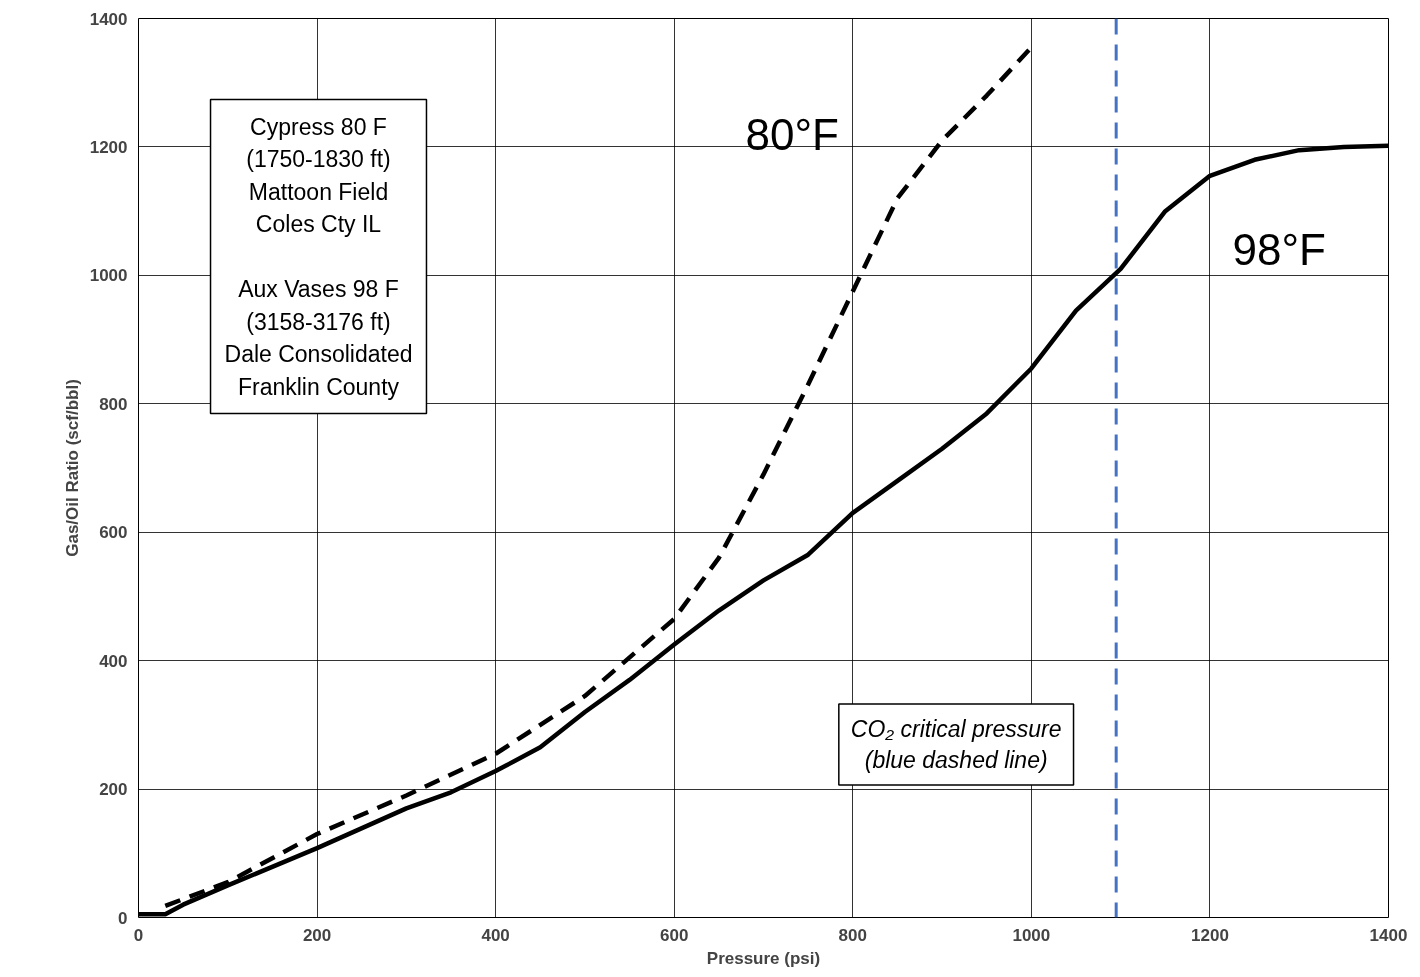 Image resolution: width=1420 pixels, height=977 pixels. What do you see at coordinates (113, 404) in the screenshot?
I see `y-tick-label: 800` at bounding box center [113, 404].